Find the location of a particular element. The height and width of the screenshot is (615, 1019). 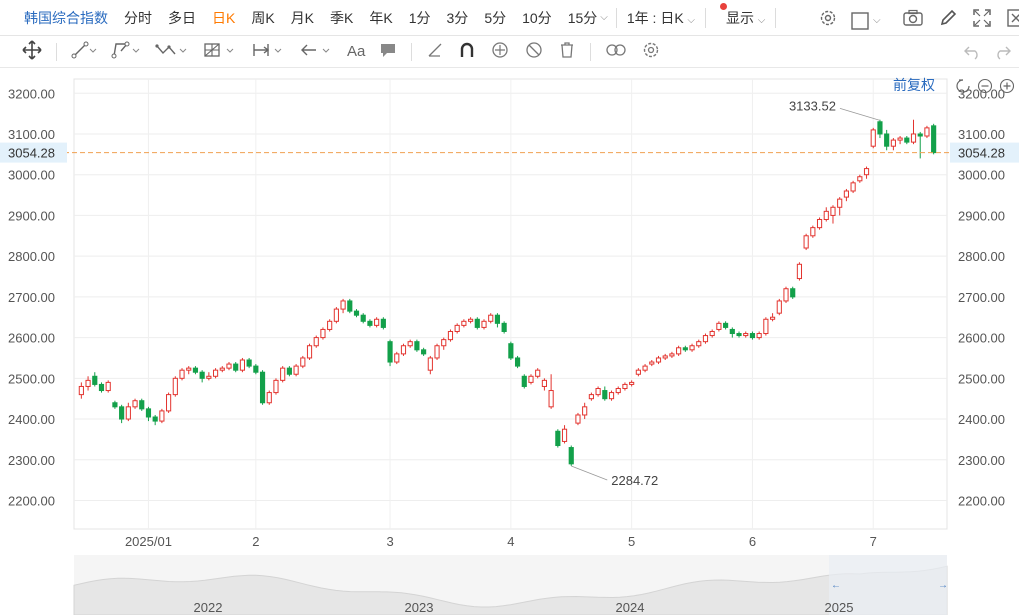

magnet-icon is located at coordinates (467, 52).